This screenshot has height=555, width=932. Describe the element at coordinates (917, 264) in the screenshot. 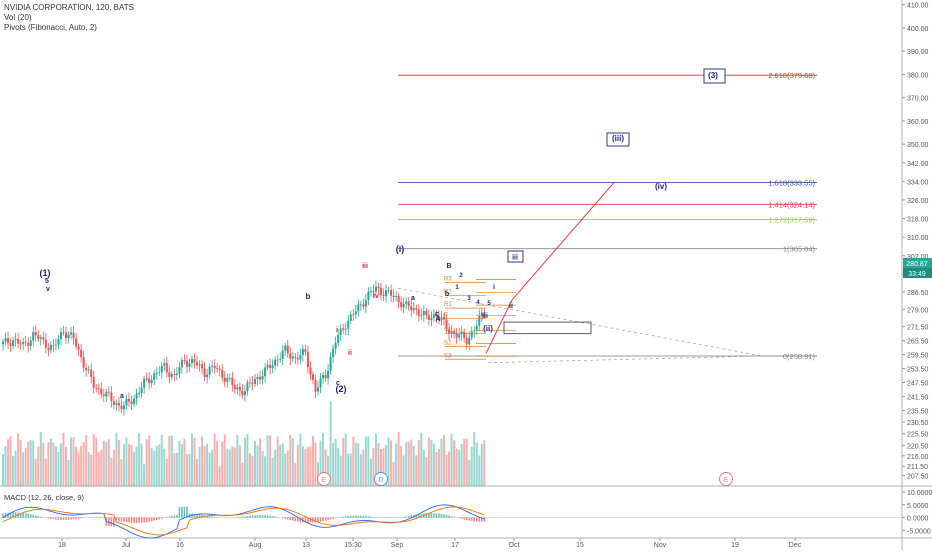

I see `last-price-value: 280.87` at that location.